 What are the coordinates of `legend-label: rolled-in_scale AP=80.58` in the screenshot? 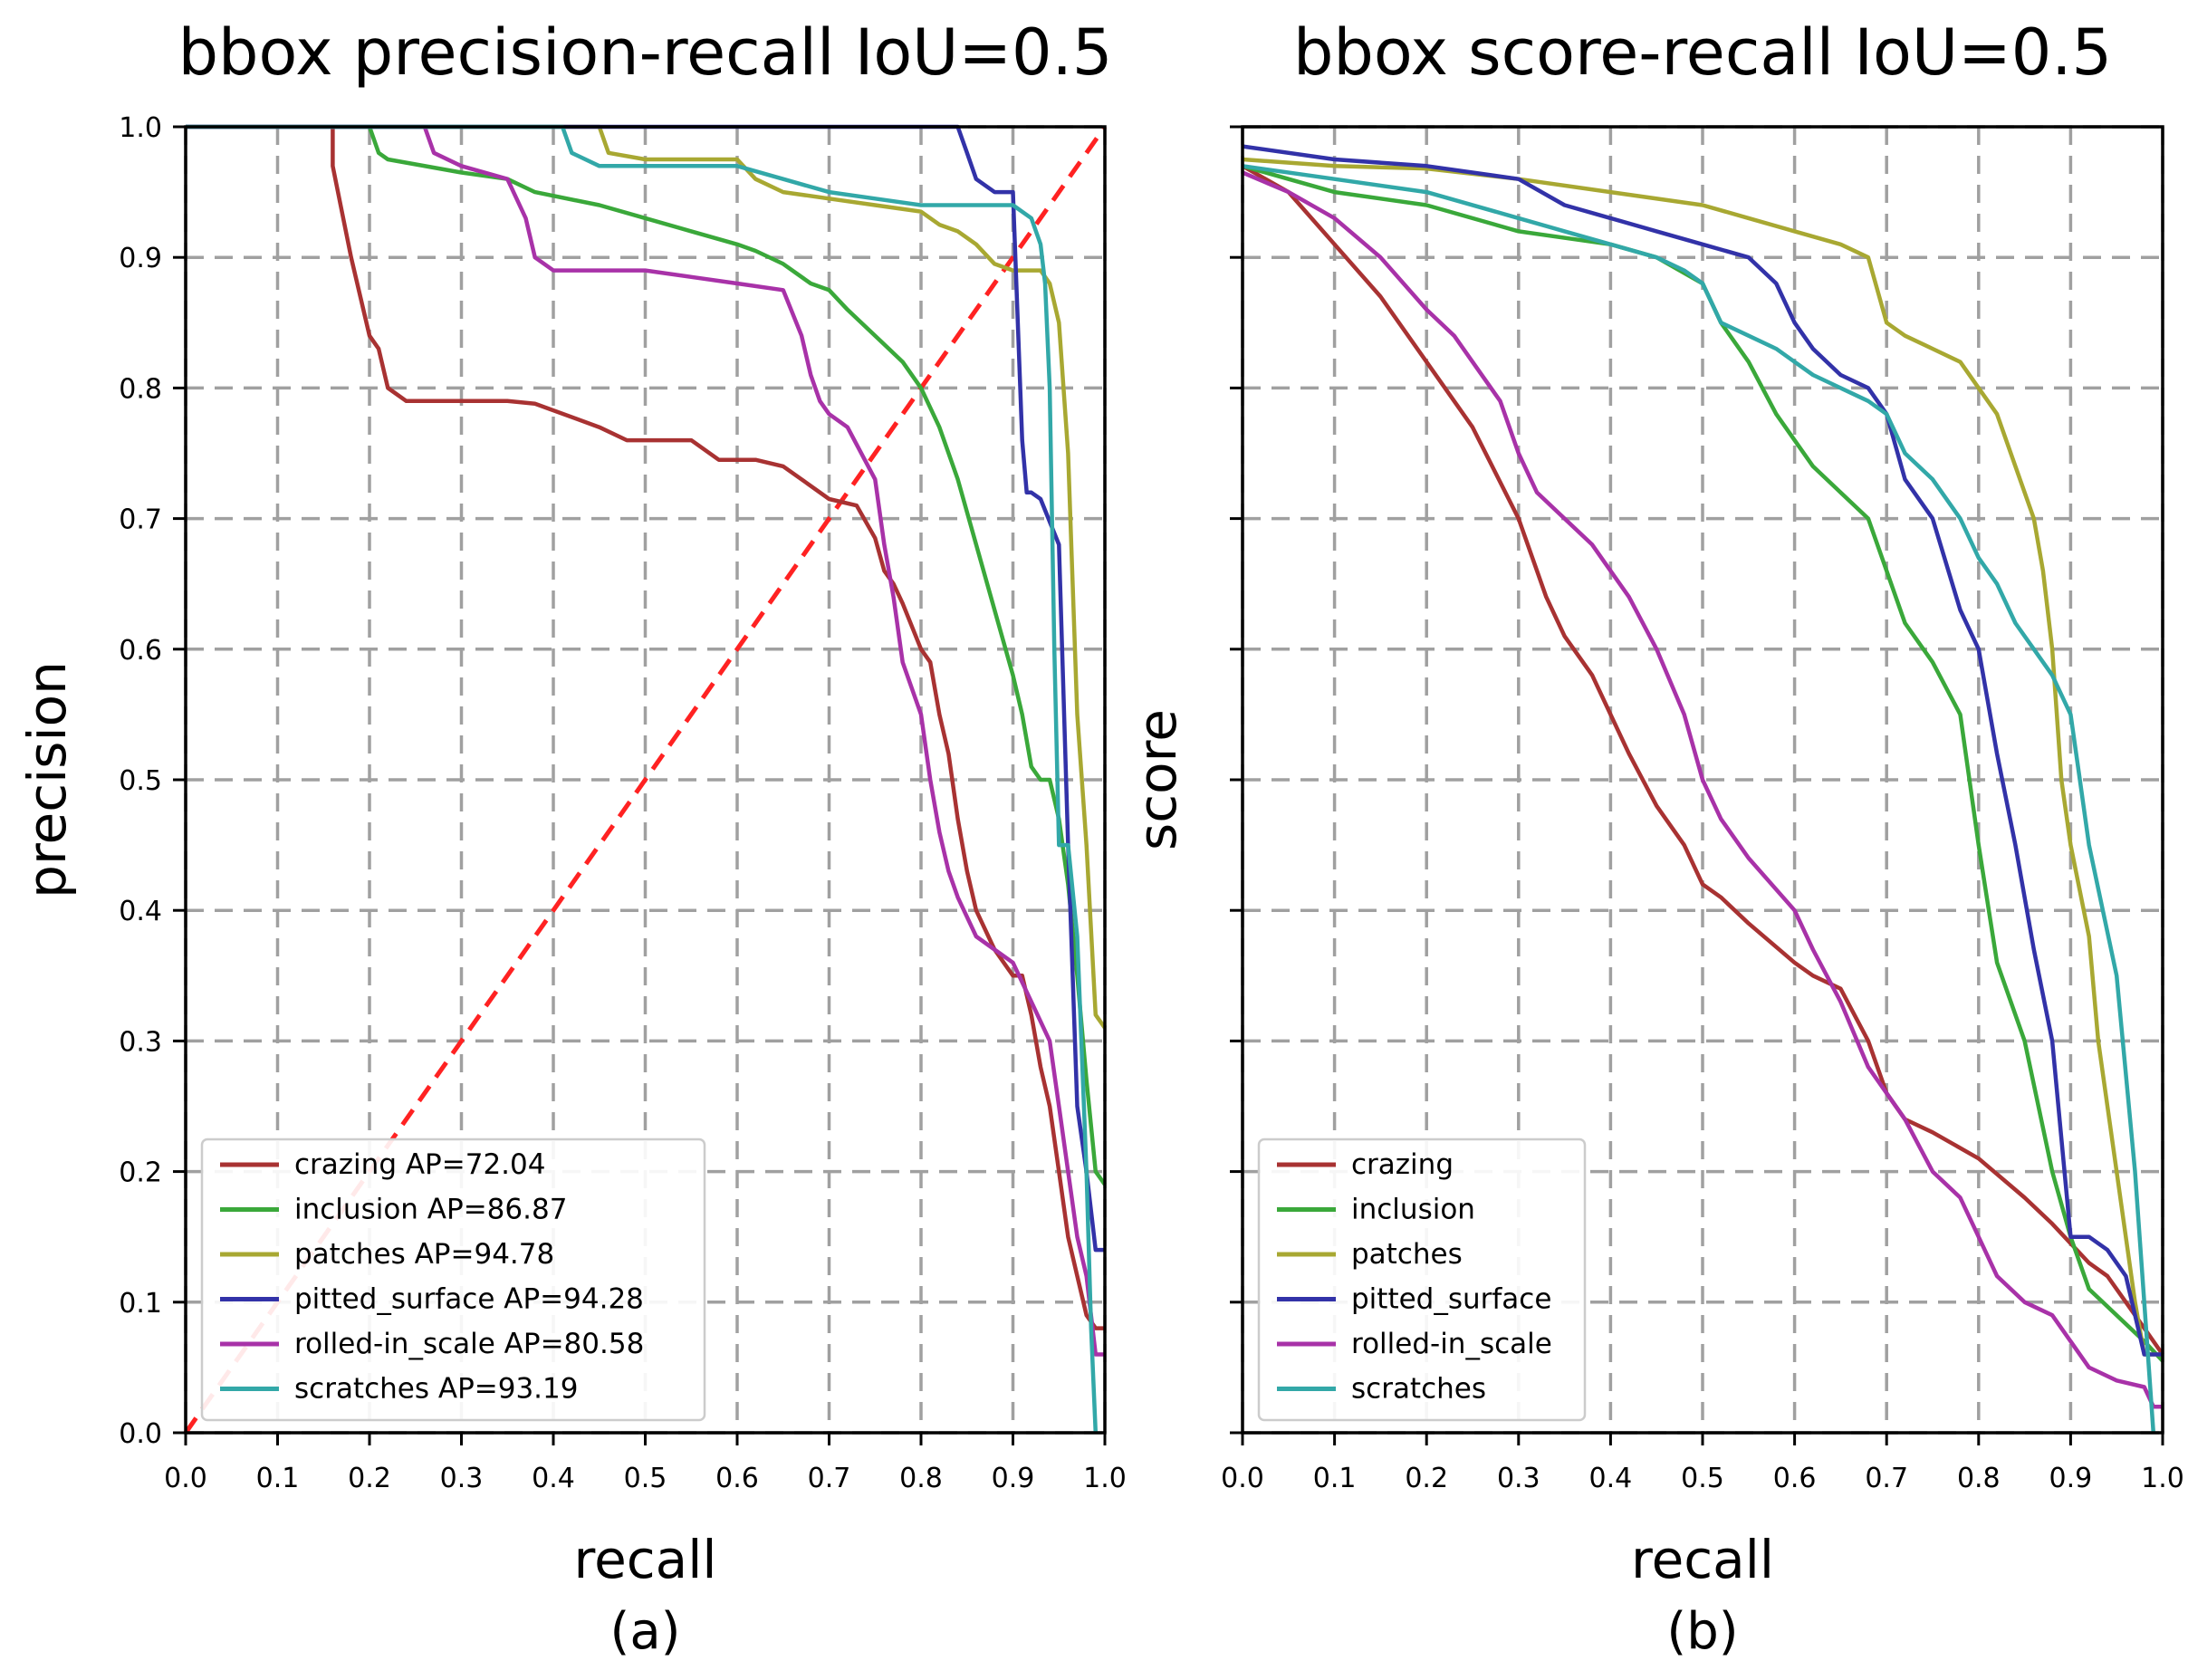 It's located at (469, 1344).